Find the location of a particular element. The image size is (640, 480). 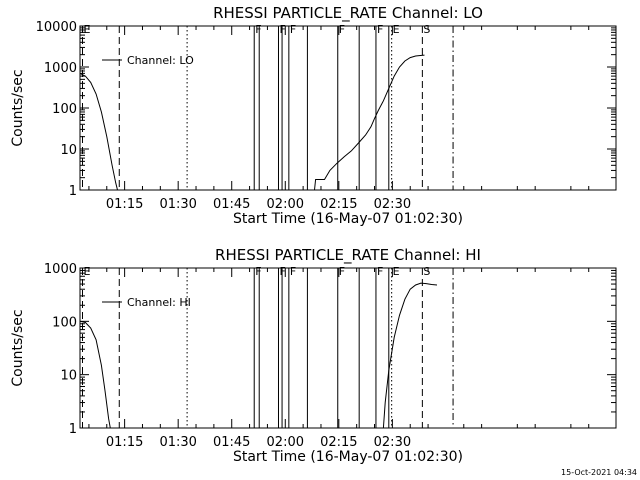

timestamp-label: 15-Oct-2021 04:34 is located at coordinates (599, 472).